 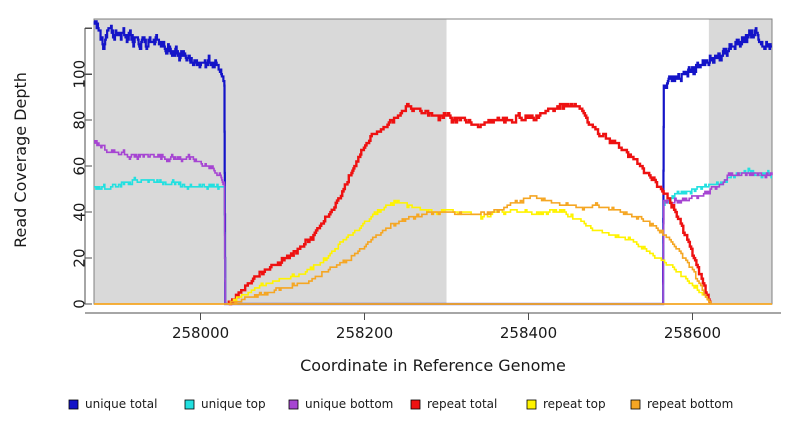 What do you see at coordinates (80, 120) in the screenshot?
I see `y-axis-tick-label: 80` at bounding box center [80, 120].